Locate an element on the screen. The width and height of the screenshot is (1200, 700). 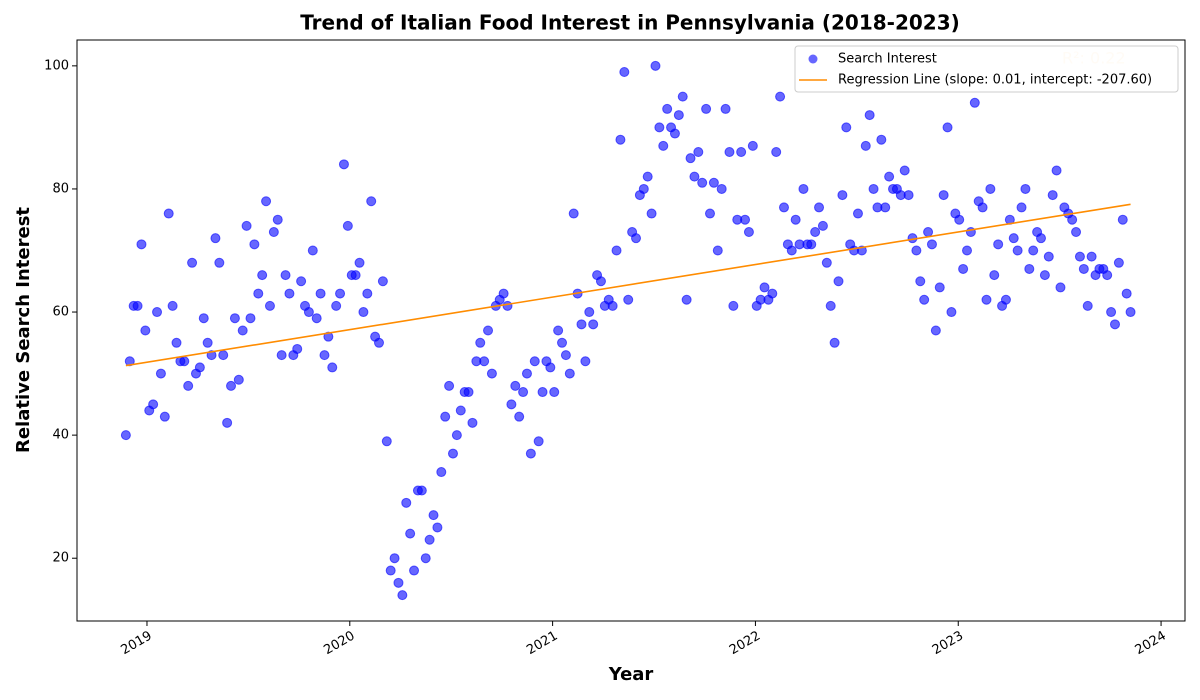
legend-label: Search Interest is located at coordinates (887, 59).